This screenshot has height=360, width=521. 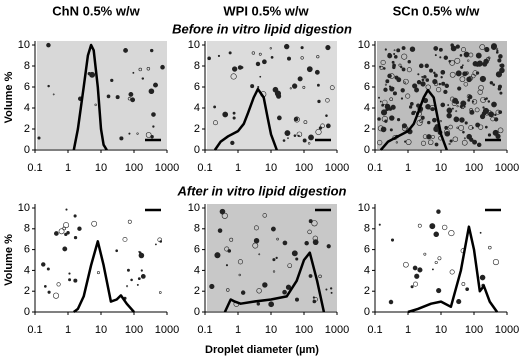 I want to click on y-tick-label: 4, so click(x=367, y=108).